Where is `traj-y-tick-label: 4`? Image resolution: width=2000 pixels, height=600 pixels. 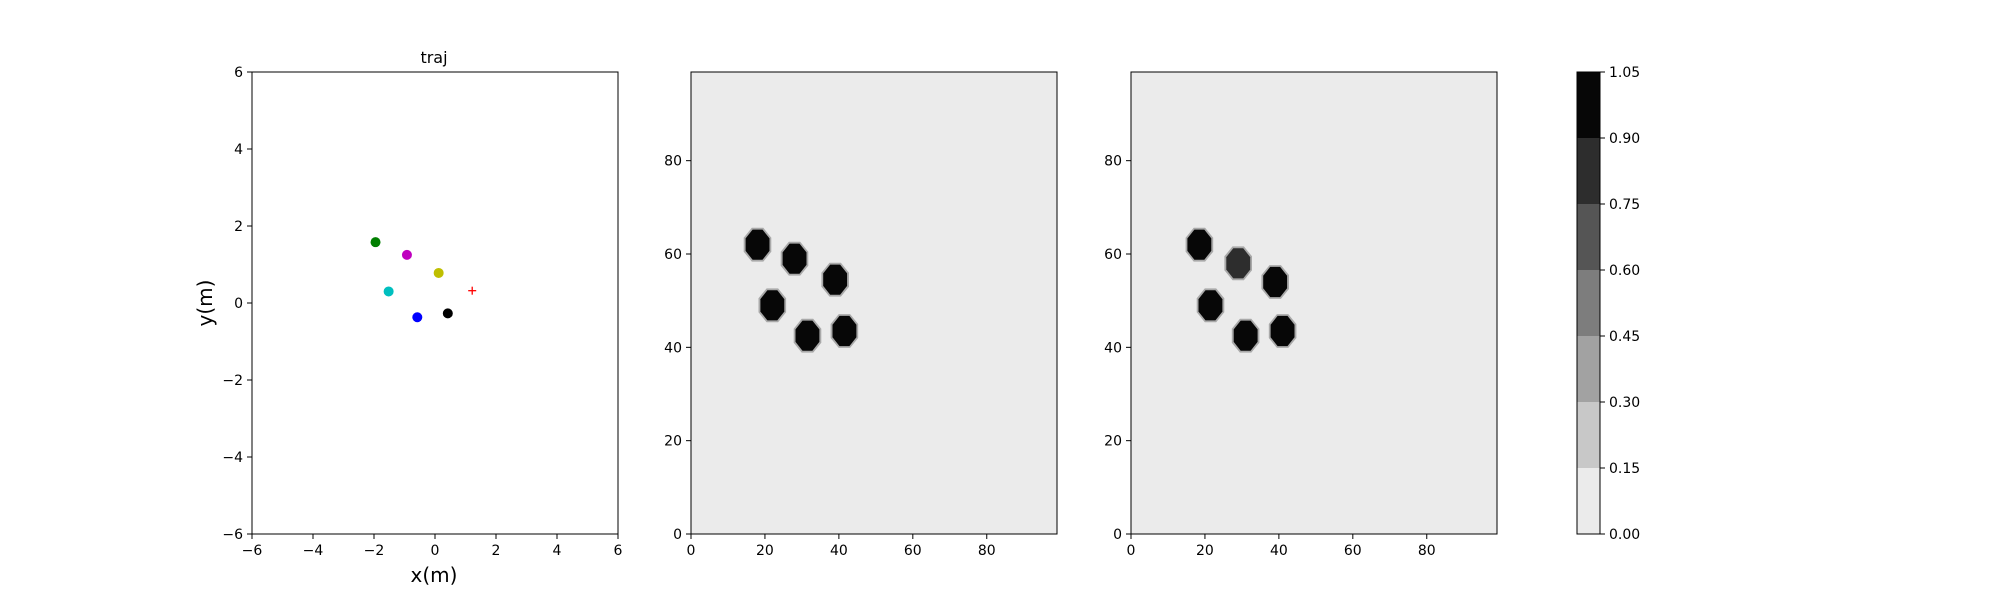
traj-y-tick-label: 4 is located at coordinates (238, 150).